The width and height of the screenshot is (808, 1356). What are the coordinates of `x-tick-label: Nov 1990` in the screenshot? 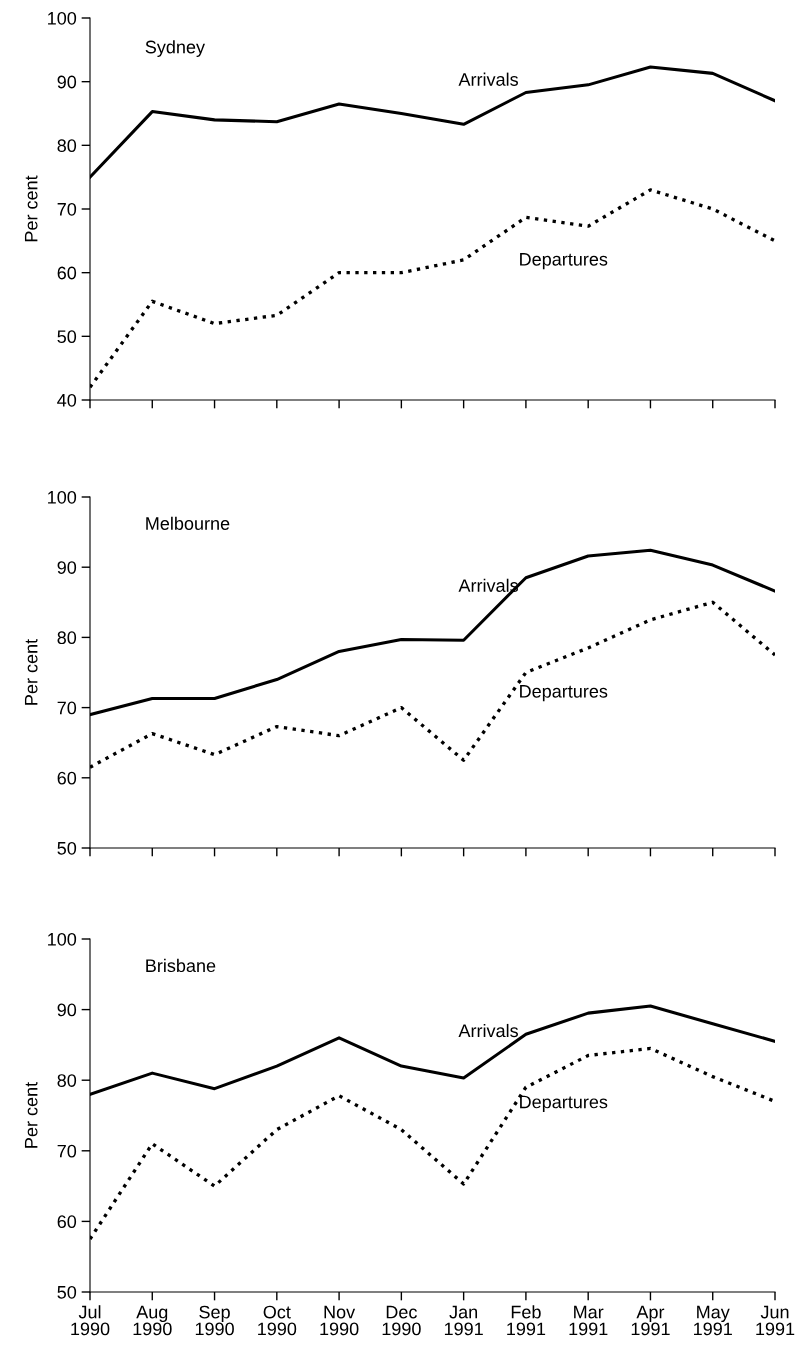 It's located at (339, 1320).